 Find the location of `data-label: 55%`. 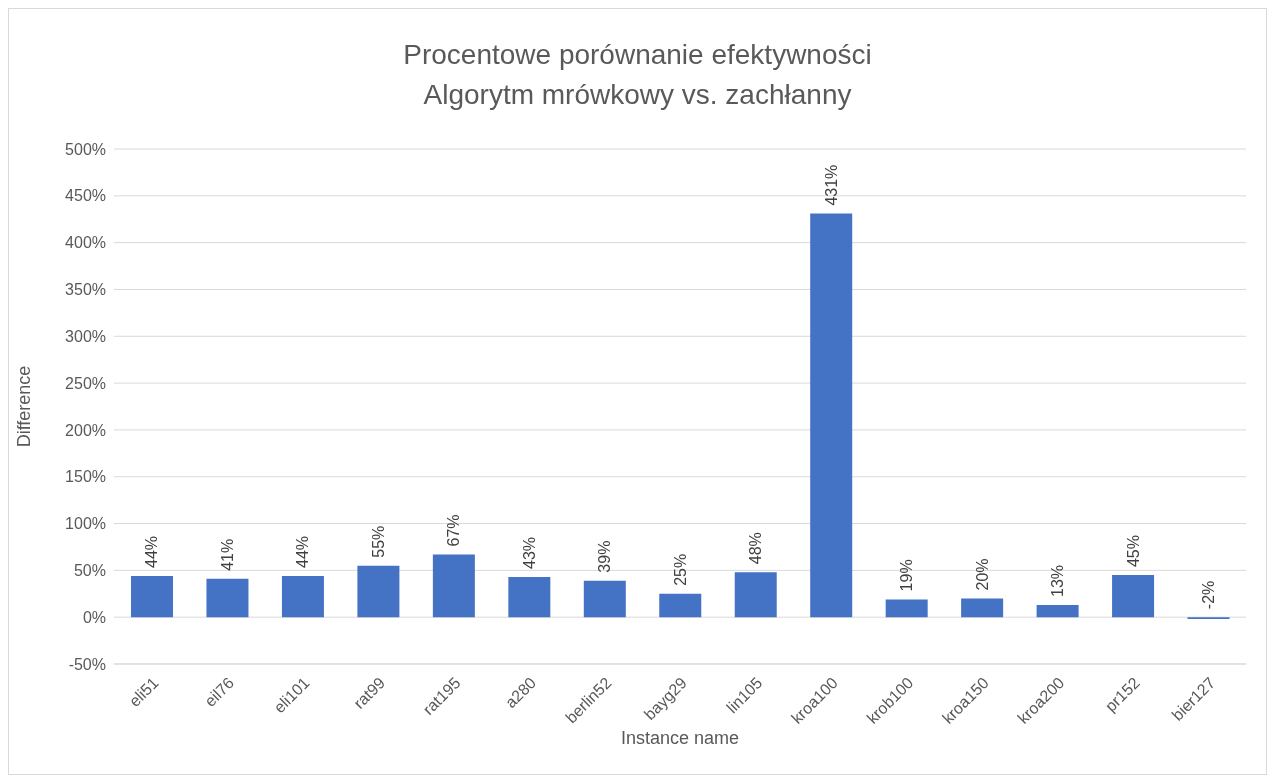

data-label: 55% is located at coordinates (378, 541).